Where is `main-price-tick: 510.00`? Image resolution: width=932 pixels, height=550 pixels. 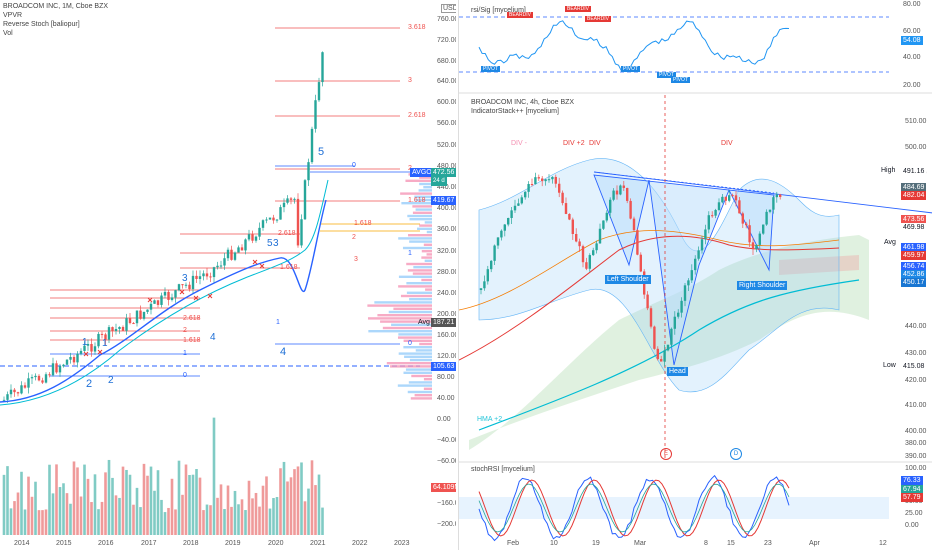 main-price-tick: 510.00 is located at coordinates (916, 121).